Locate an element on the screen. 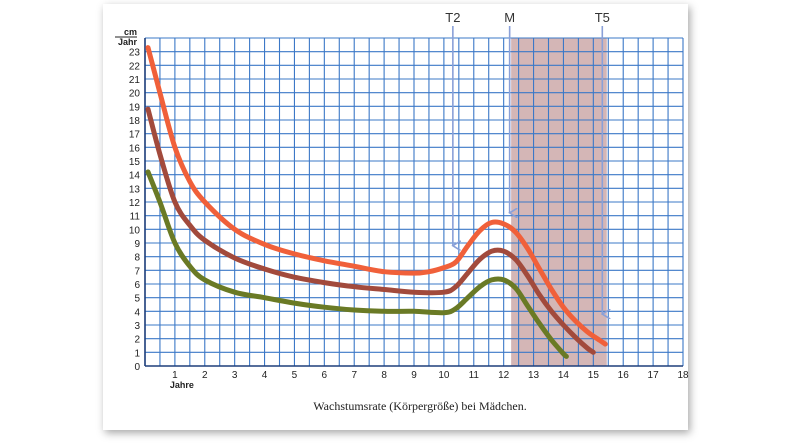 The width and height of the screenshot is (800, 445). x-tick-label: 5 is located at coordinates (295, 375).